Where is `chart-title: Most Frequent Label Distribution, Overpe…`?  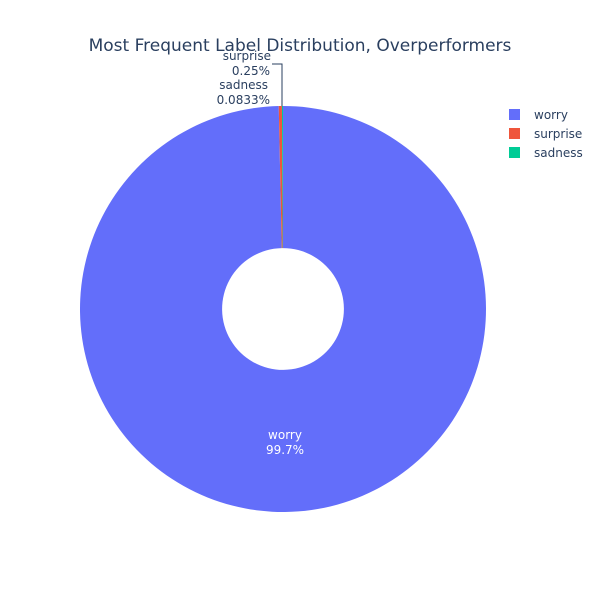
chart-title: Most Frequent Label Distribution, Overpe… is located at coordinates (300, 46).